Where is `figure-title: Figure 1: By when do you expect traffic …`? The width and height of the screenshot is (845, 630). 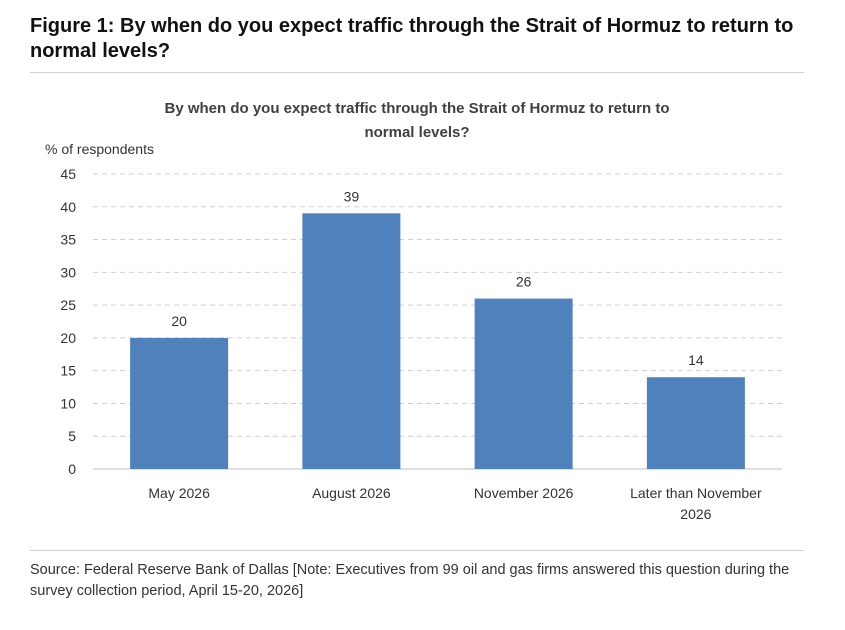 figure-title: Figure 1: By when do you expect traffic … is located at coordinates (412, 38).